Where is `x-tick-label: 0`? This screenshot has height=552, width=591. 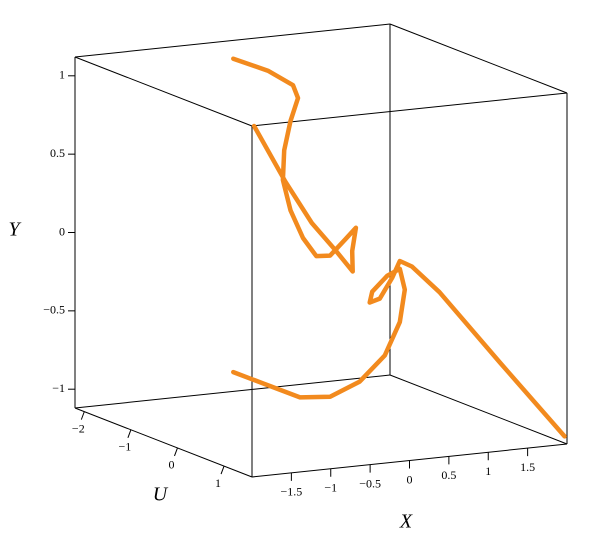 x-tick-label: 0 is located at coordinates (410, 479).